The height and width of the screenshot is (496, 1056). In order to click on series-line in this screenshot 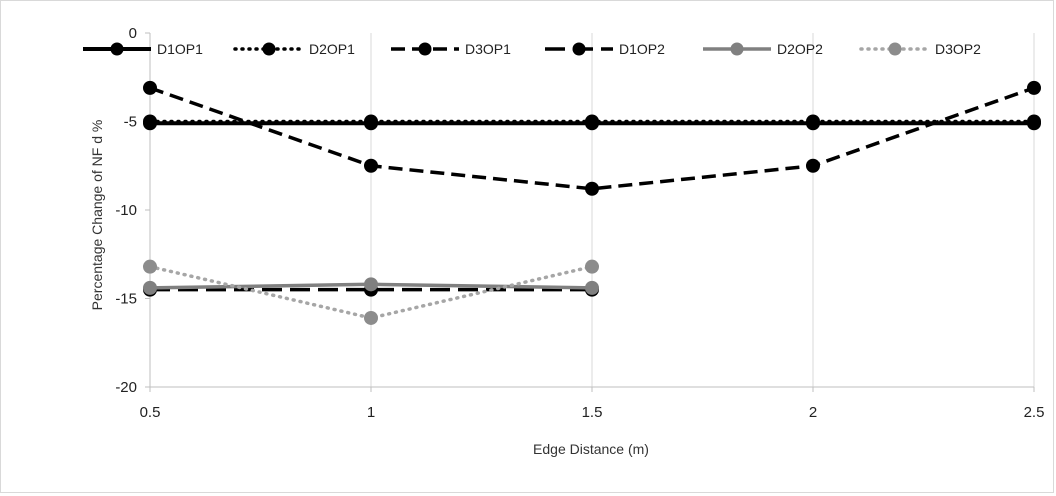, I will do `click(371, 292)`.